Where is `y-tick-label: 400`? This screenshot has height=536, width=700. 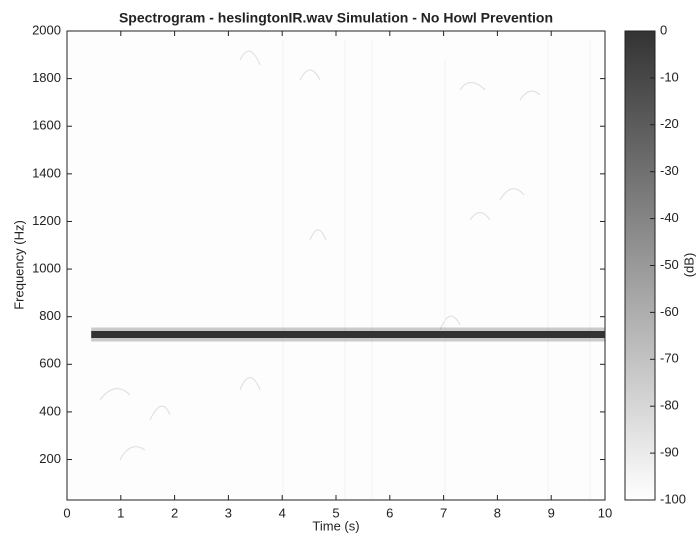 y-tick-label: 400 is located at coordinates (50, 410).